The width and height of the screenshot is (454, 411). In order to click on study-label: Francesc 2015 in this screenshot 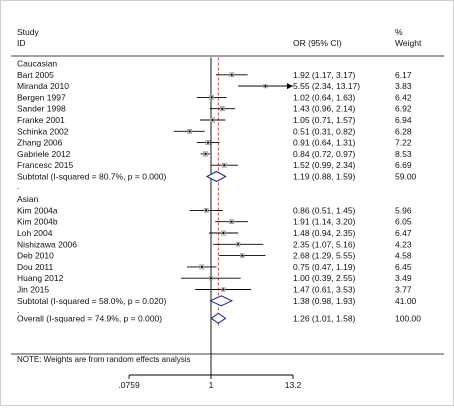, I will do `click(45, 165)`.